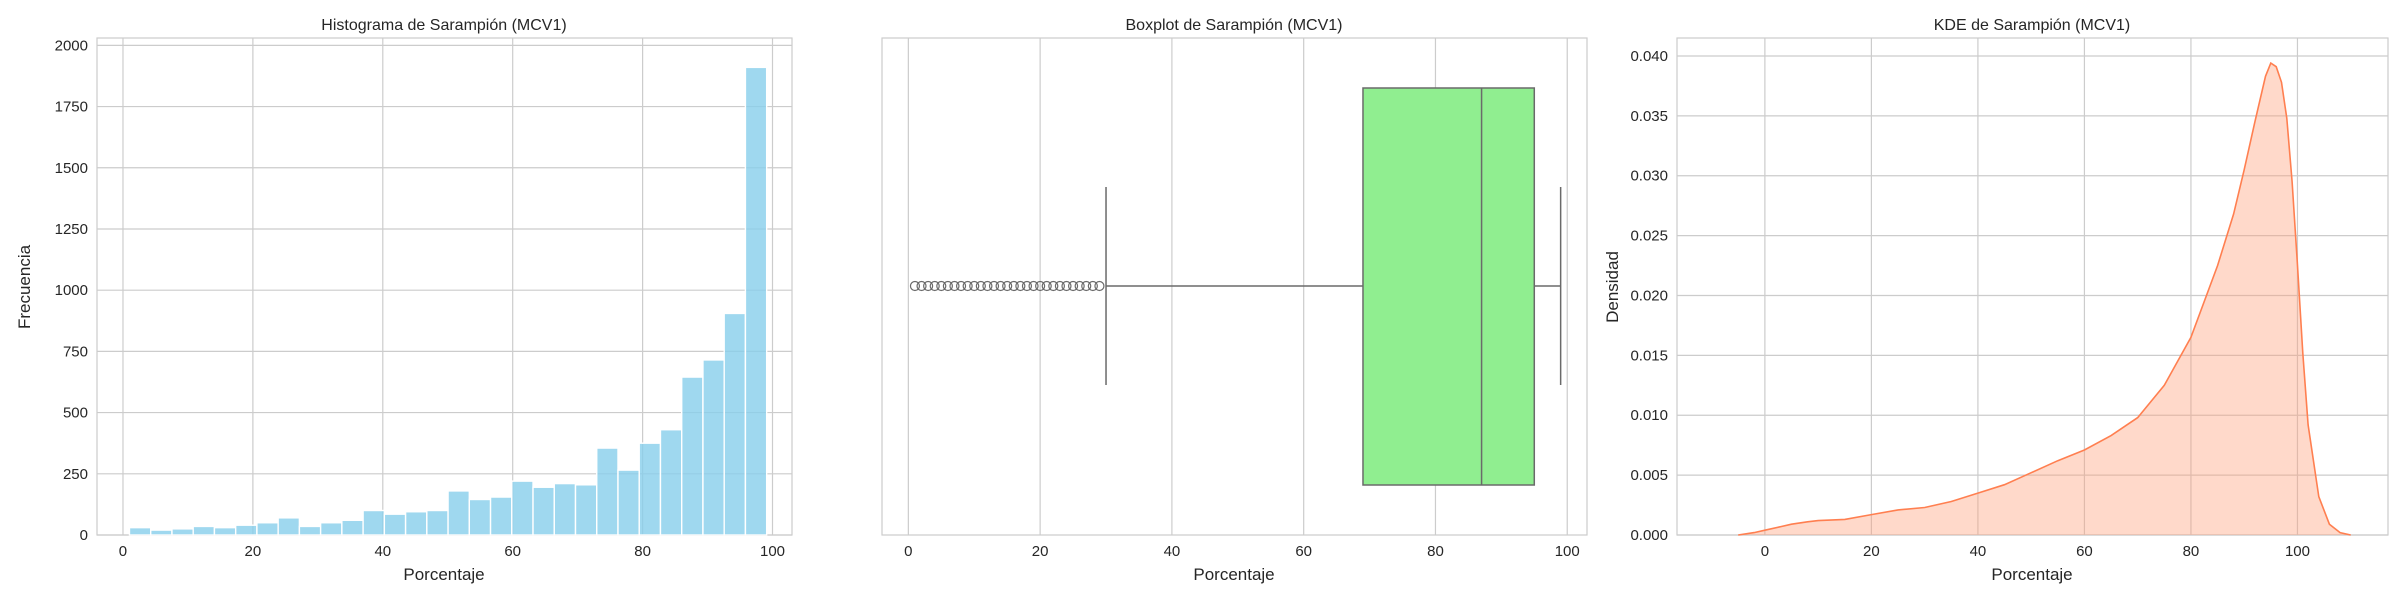 This screenshot has width=2400, height=600. Describe the element at coordinates (75, 413) in the screenshot. I see `histogram-y-tick-label: 500` at that location.